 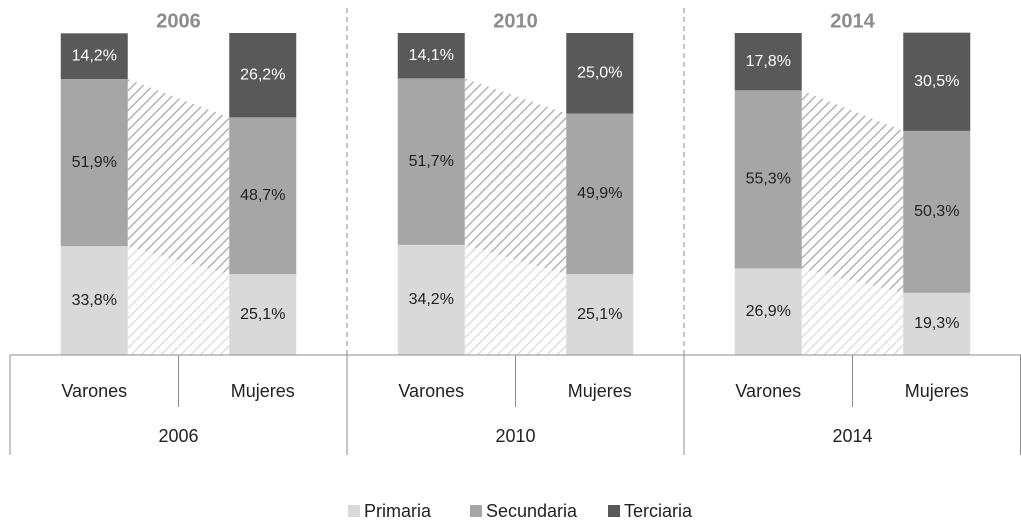 I want to click on value-label: 50,3%, so click(x=936, y=211).